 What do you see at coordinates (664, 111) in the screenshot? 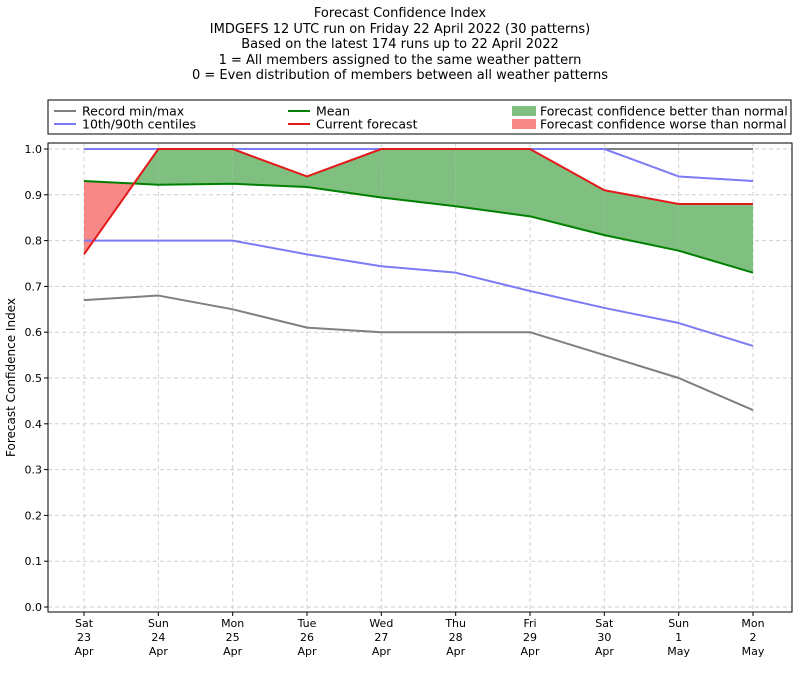
I see `legend-label: Forecast confidence better than normal` at bounding box center [664, 111].